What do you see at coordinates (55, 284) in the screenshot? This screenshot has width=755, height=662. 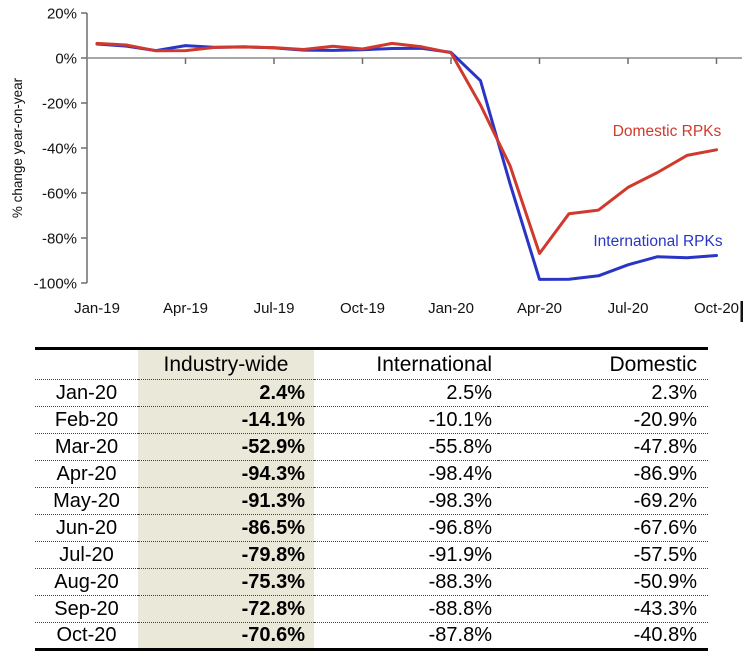 I see `y-axis-tick-label: -100%` at bounding box center [55, 284].